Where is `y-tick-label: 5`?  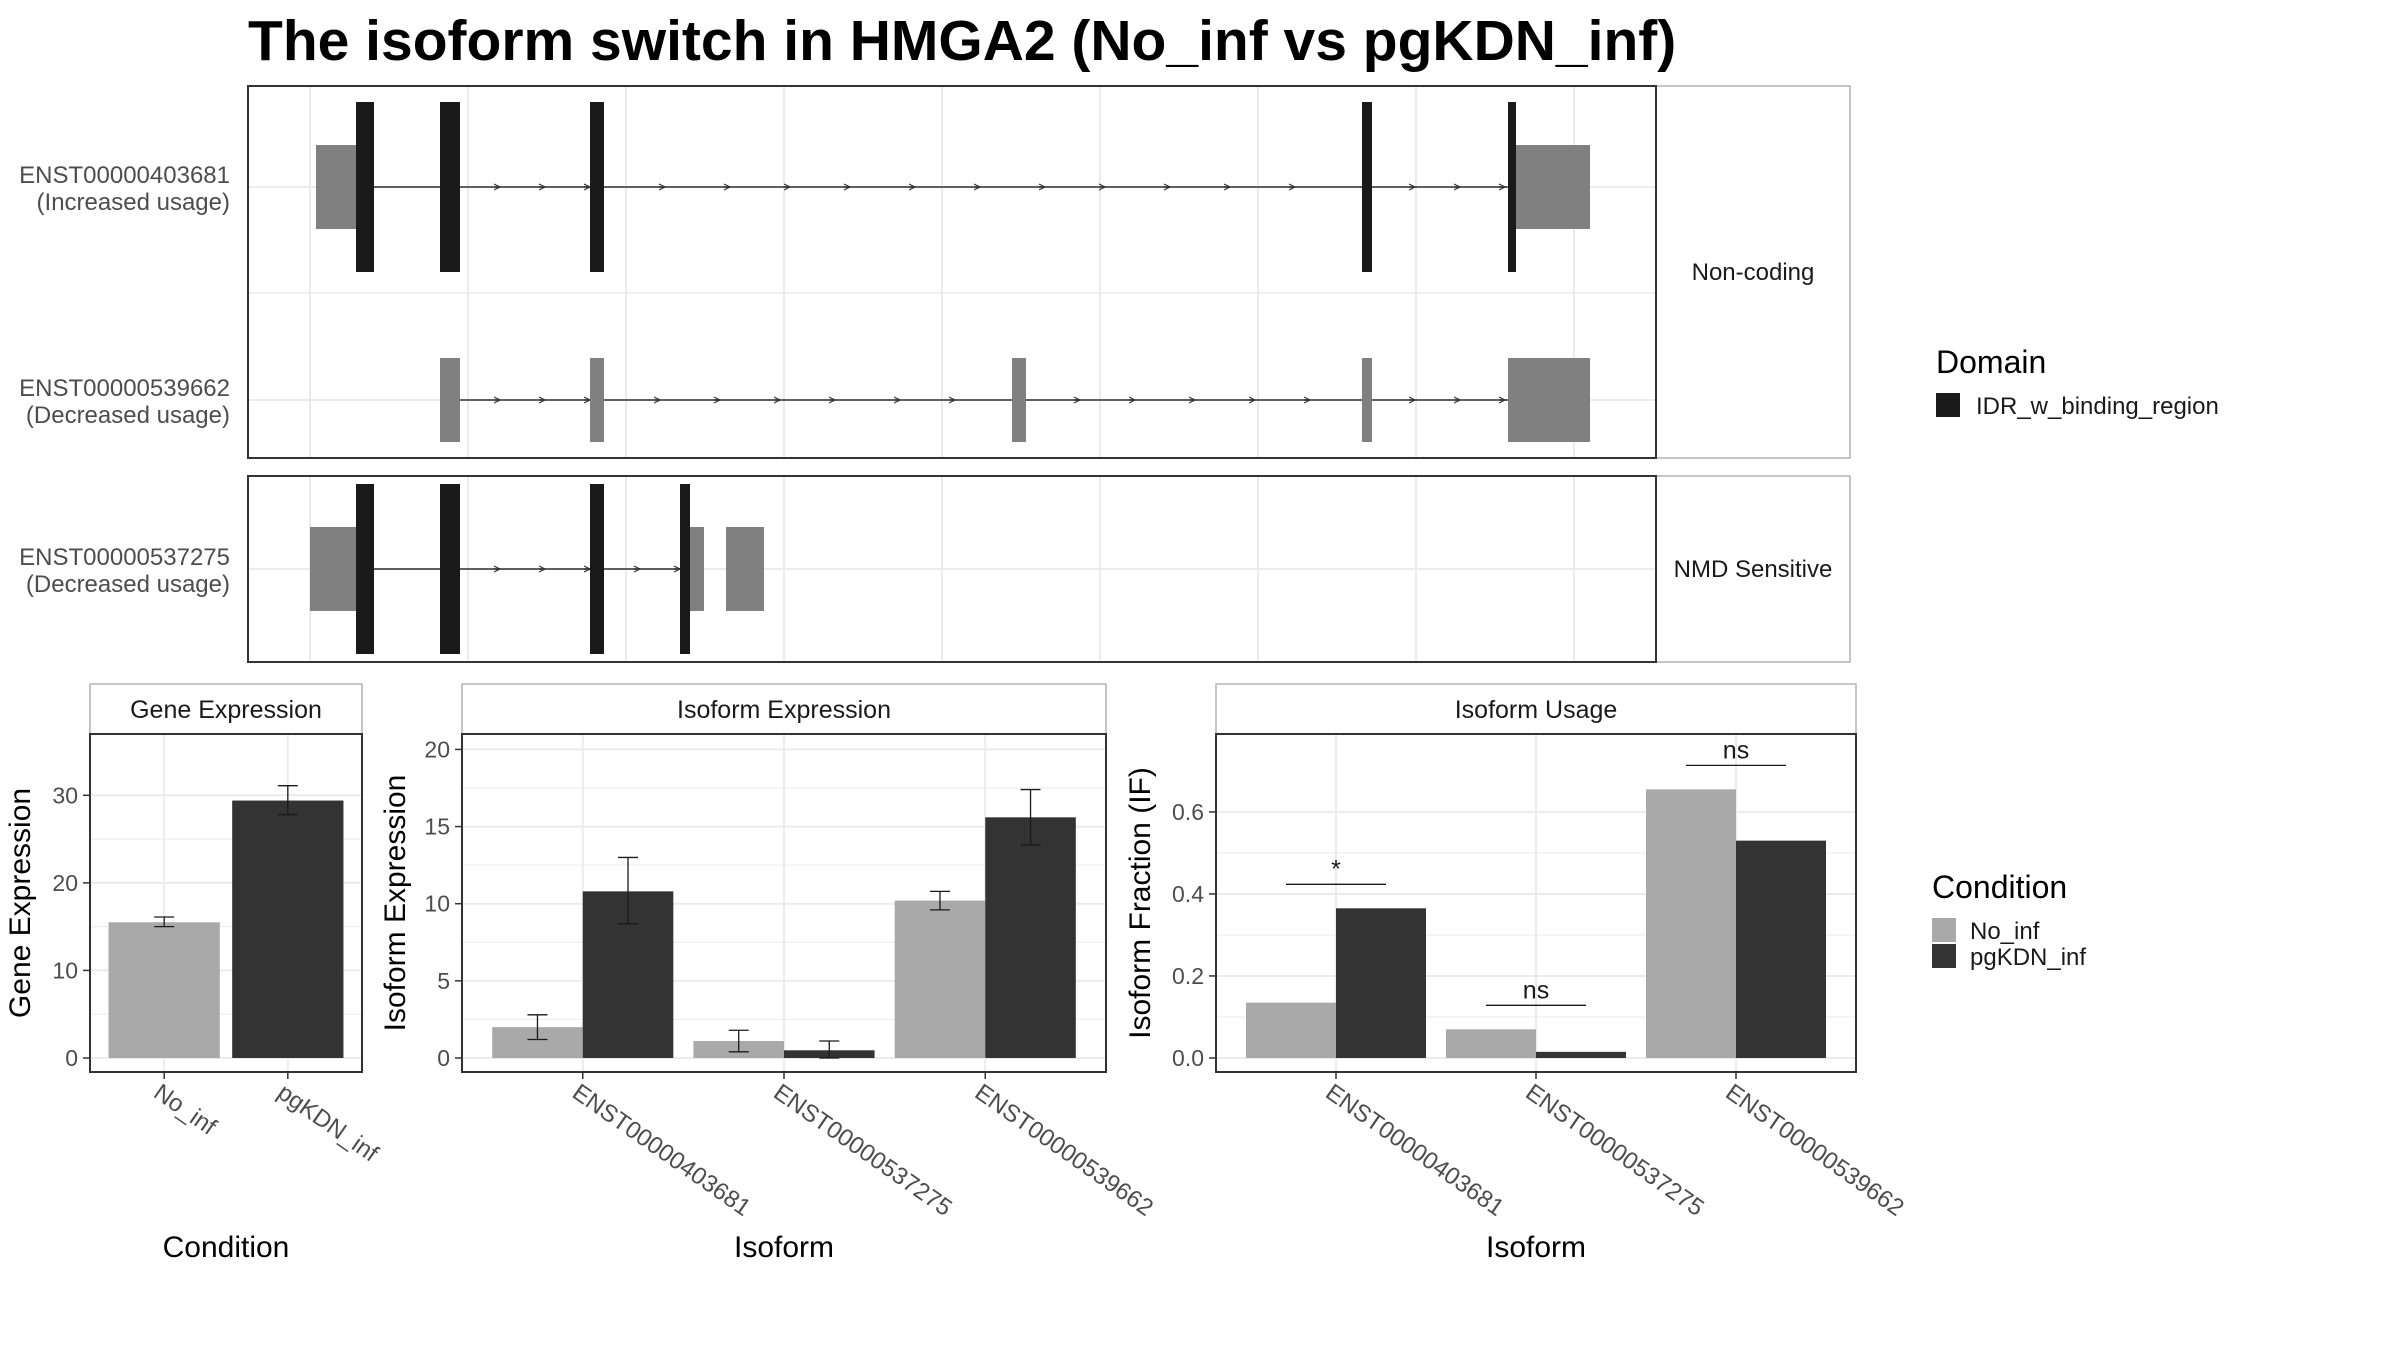
y-tick-label: 5 is located at coordinates (443, 981).